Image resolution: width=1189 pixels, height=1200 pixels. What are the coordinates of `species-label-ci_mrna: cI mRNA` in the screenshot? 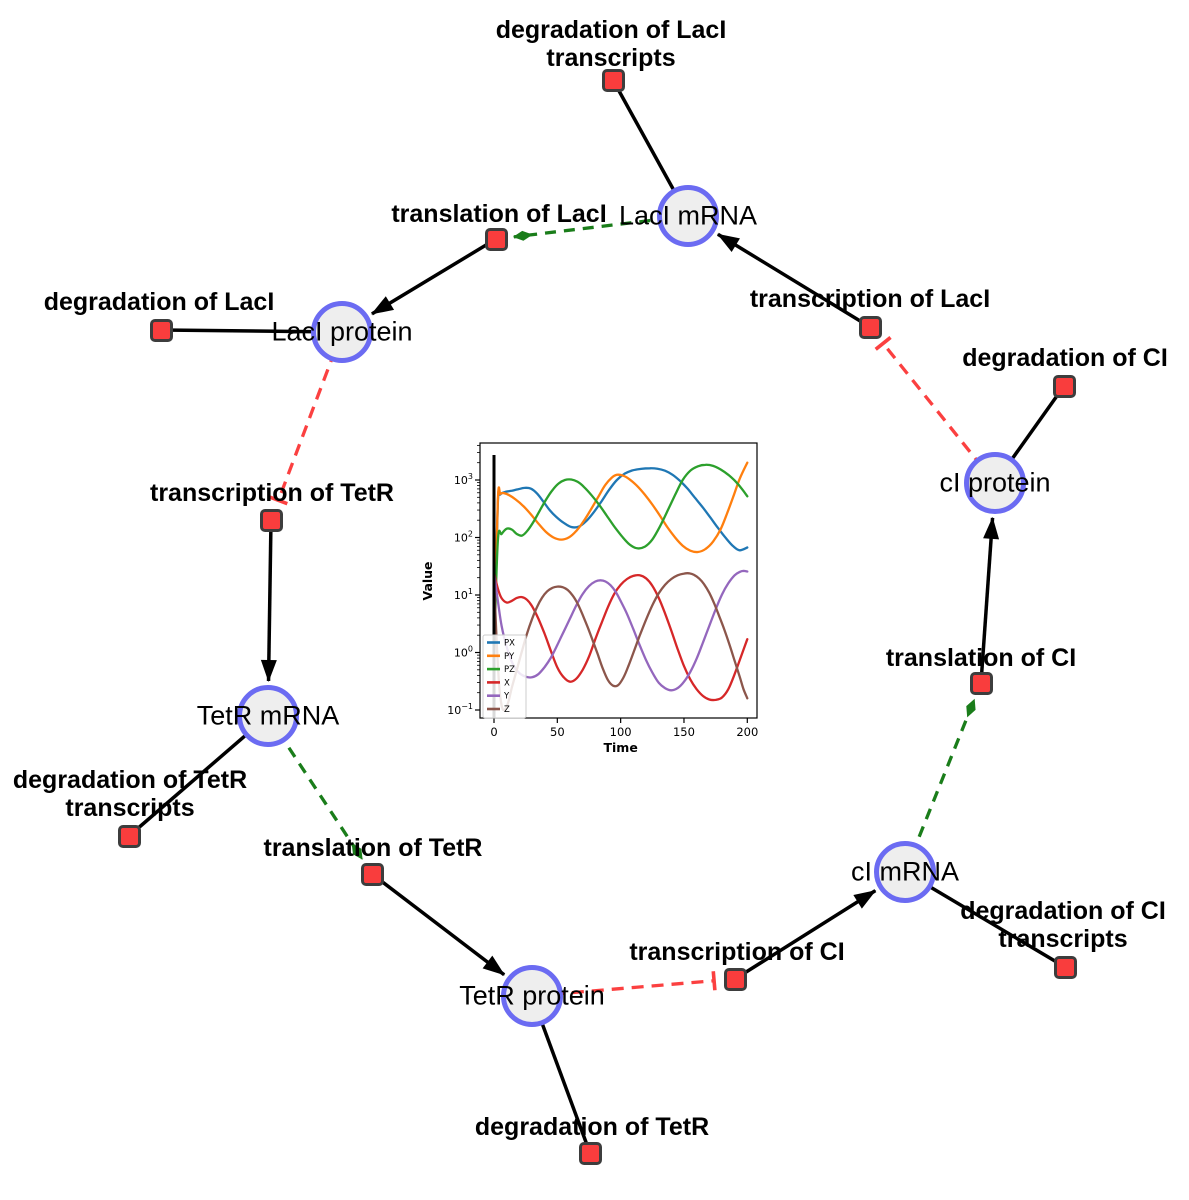 It's located at (905, 871).